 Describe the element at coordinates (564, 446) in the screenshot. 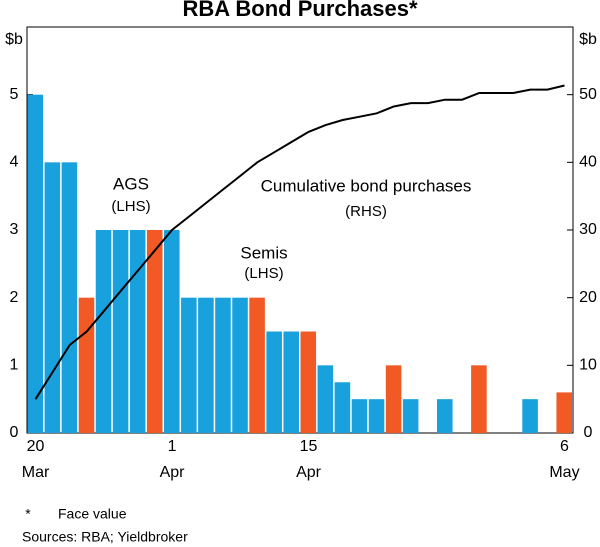

I see `x-tick-label: 6` at that location.